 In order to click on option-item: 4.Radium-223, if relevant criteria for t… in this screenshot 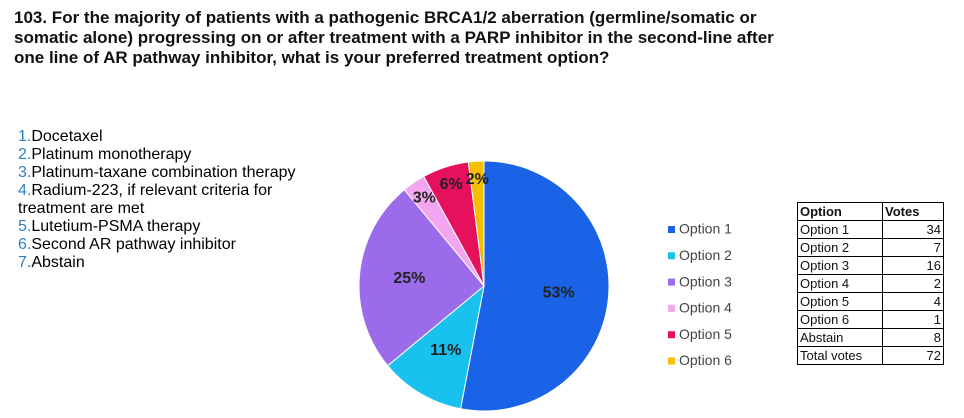, I will do `click(168, 200)`.